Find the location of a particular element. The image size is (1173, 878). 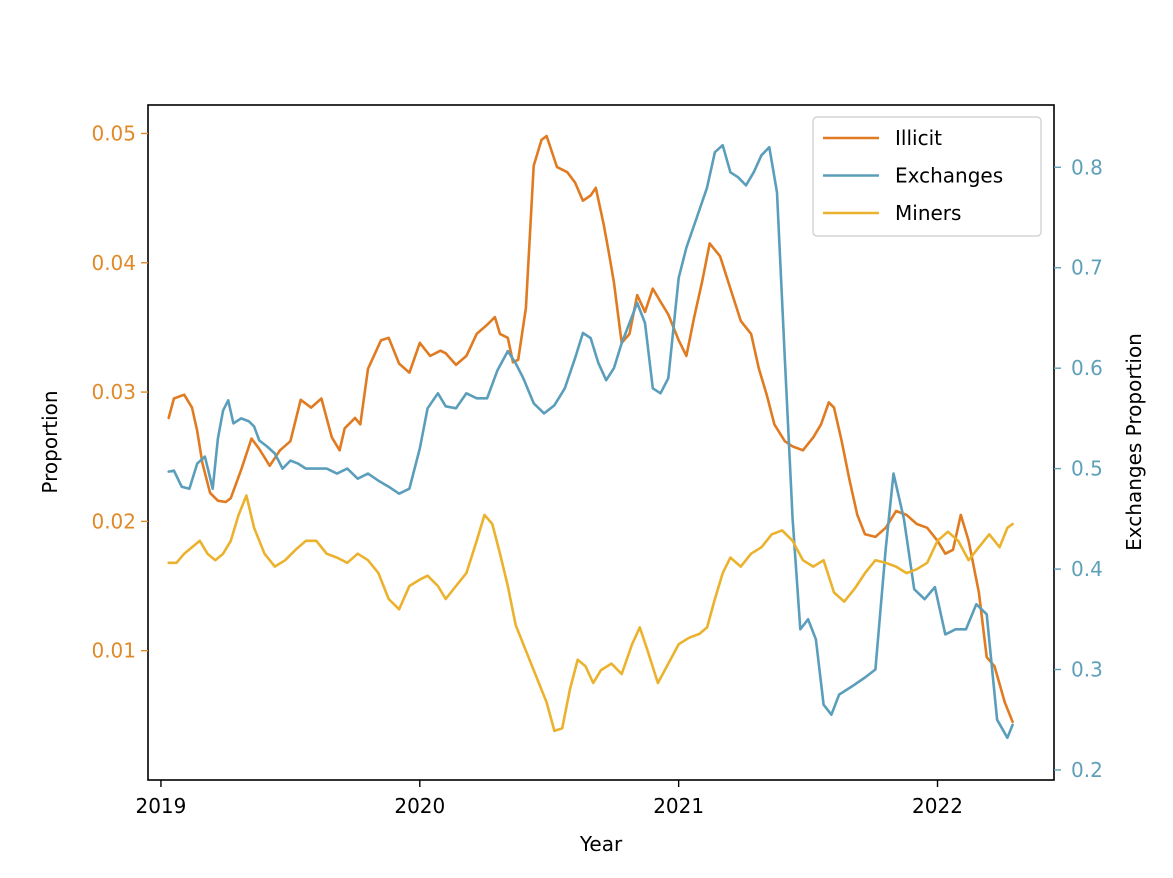

left-y-tick-label: 0.03 is located at coordinates (113, 392).